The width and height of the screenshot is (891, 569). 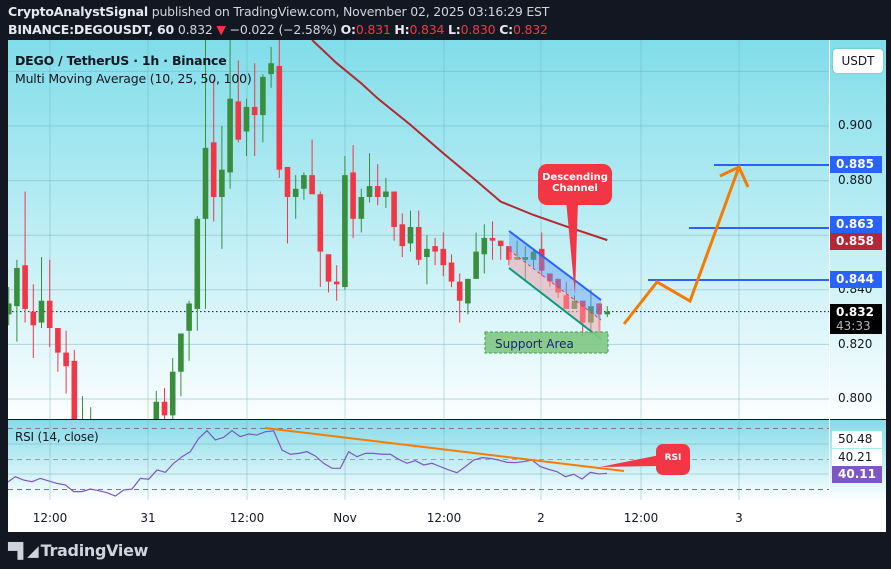 I want to click on channel-lower-fill, so click(x=555, y=294).